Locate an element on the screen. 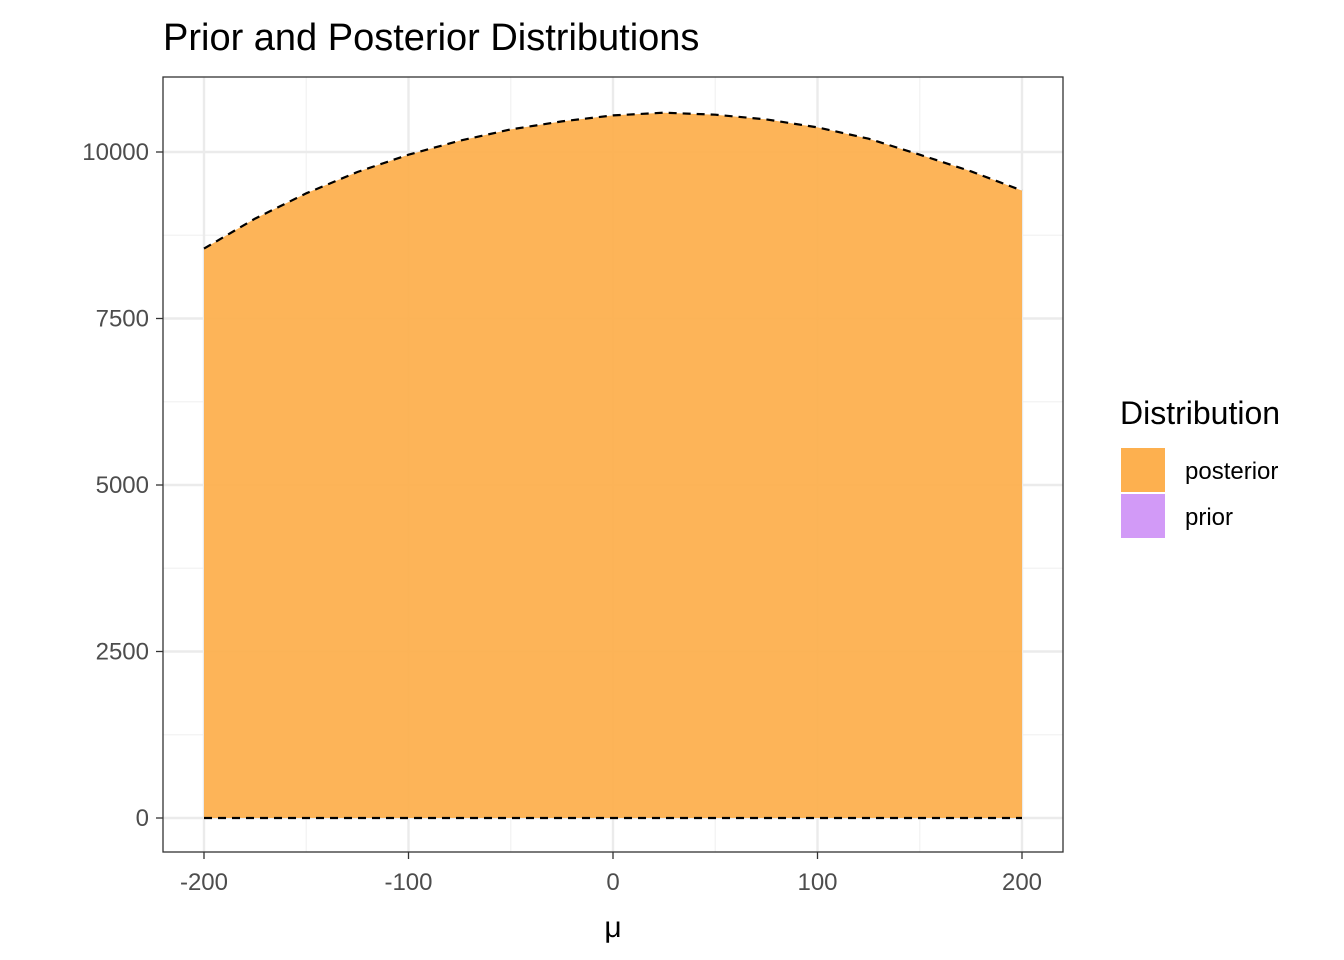 This screenshot has width=1344, height=960. x-tick-label: -200 is located at coordinates (204, 882).